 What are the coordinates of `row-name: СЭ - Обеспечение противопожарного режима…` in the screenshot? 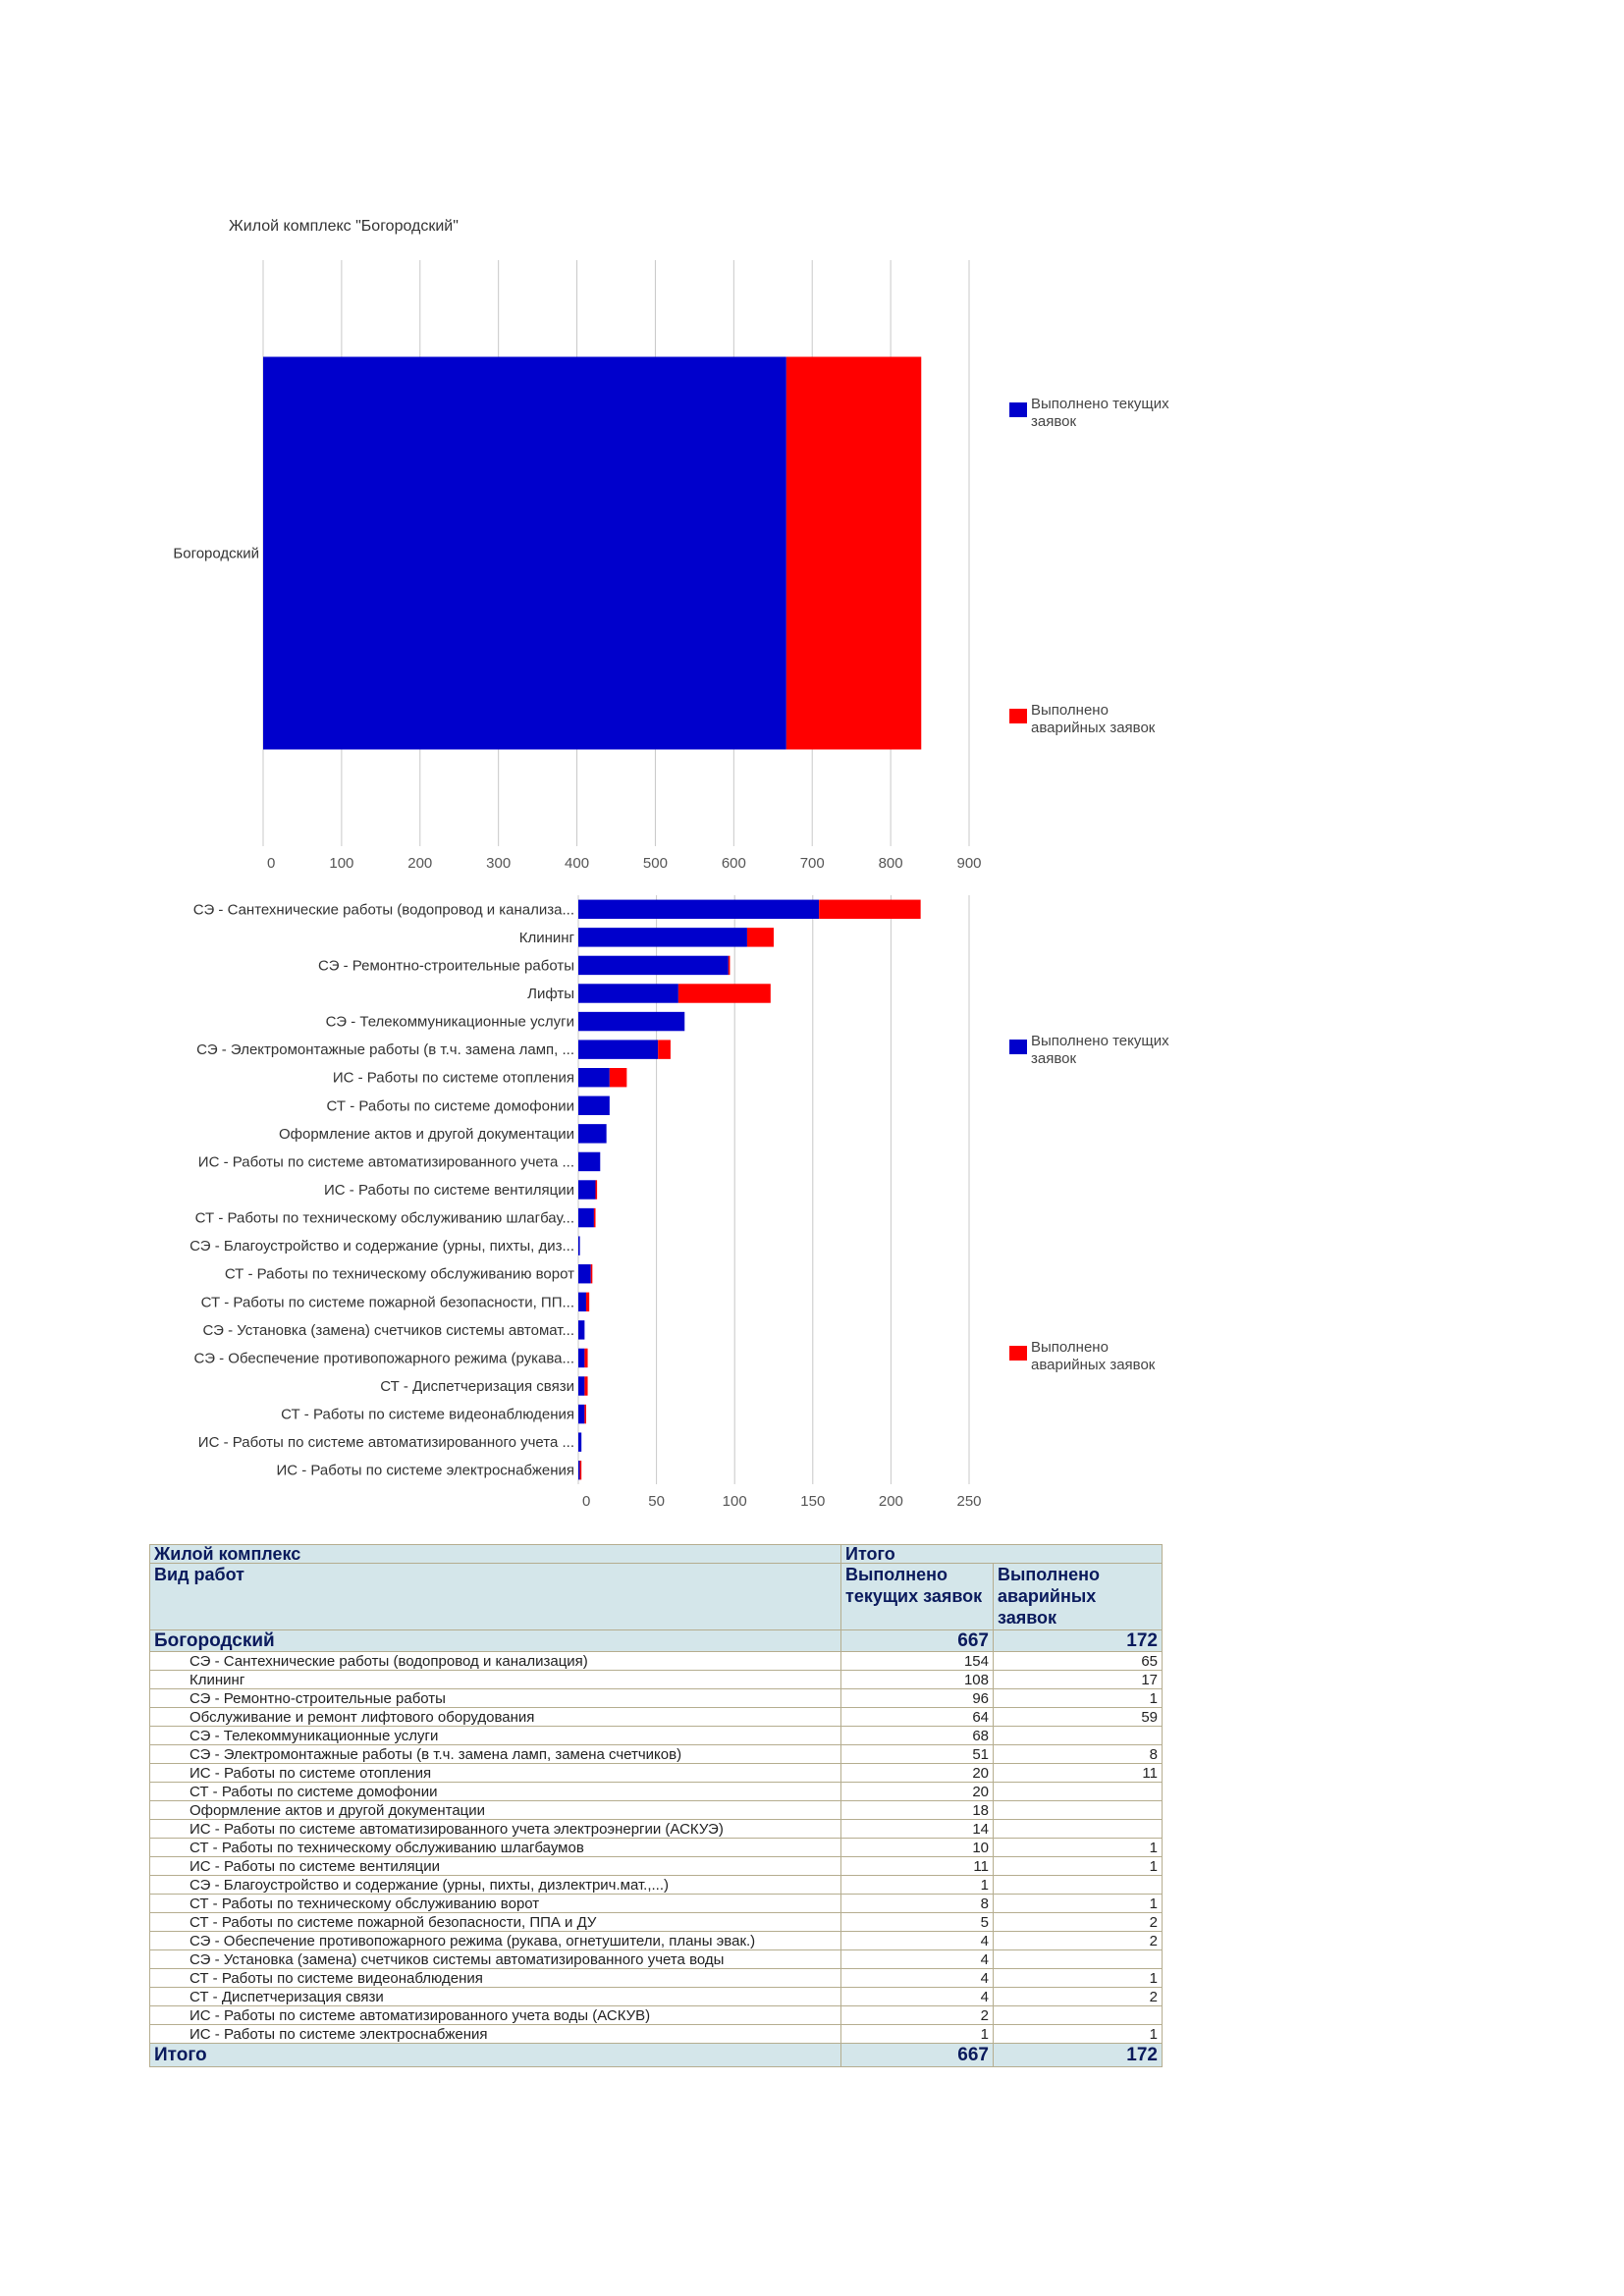 It's located at (495, 1940).